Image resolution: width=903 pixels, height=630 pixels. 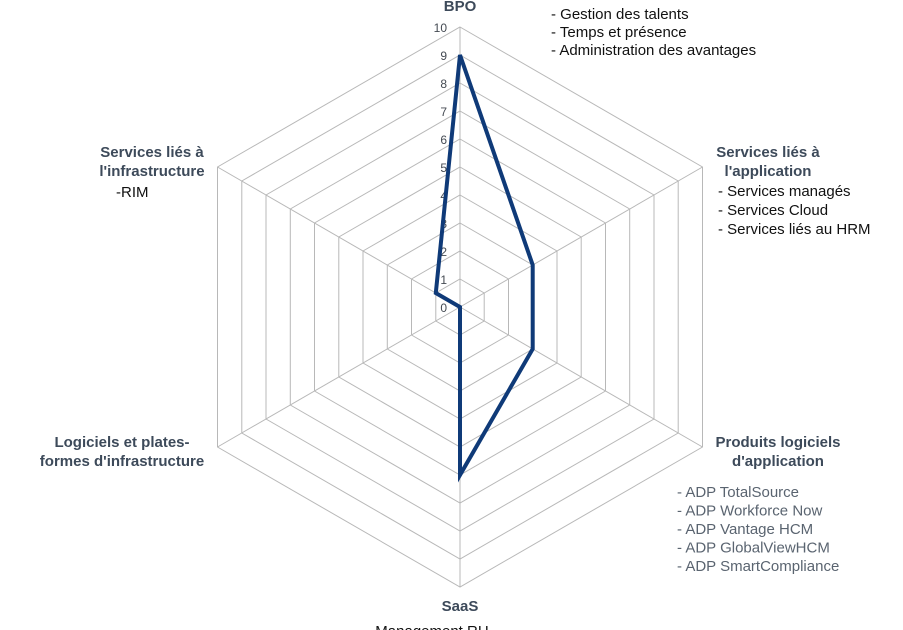 I want to click on axis-note: Management RH, so click(x=431, y=626).